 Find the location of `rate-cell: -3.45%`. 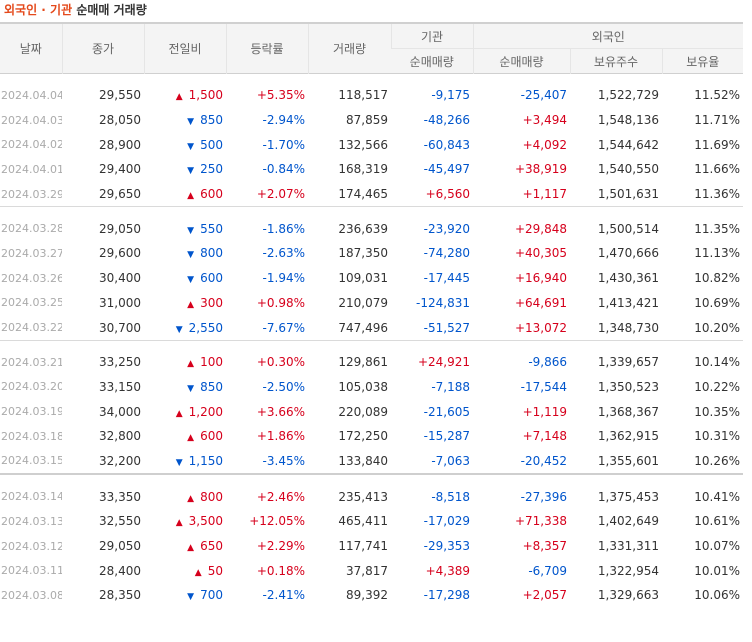

rate-cell: -3.45% is located at coordinates (283, 460).